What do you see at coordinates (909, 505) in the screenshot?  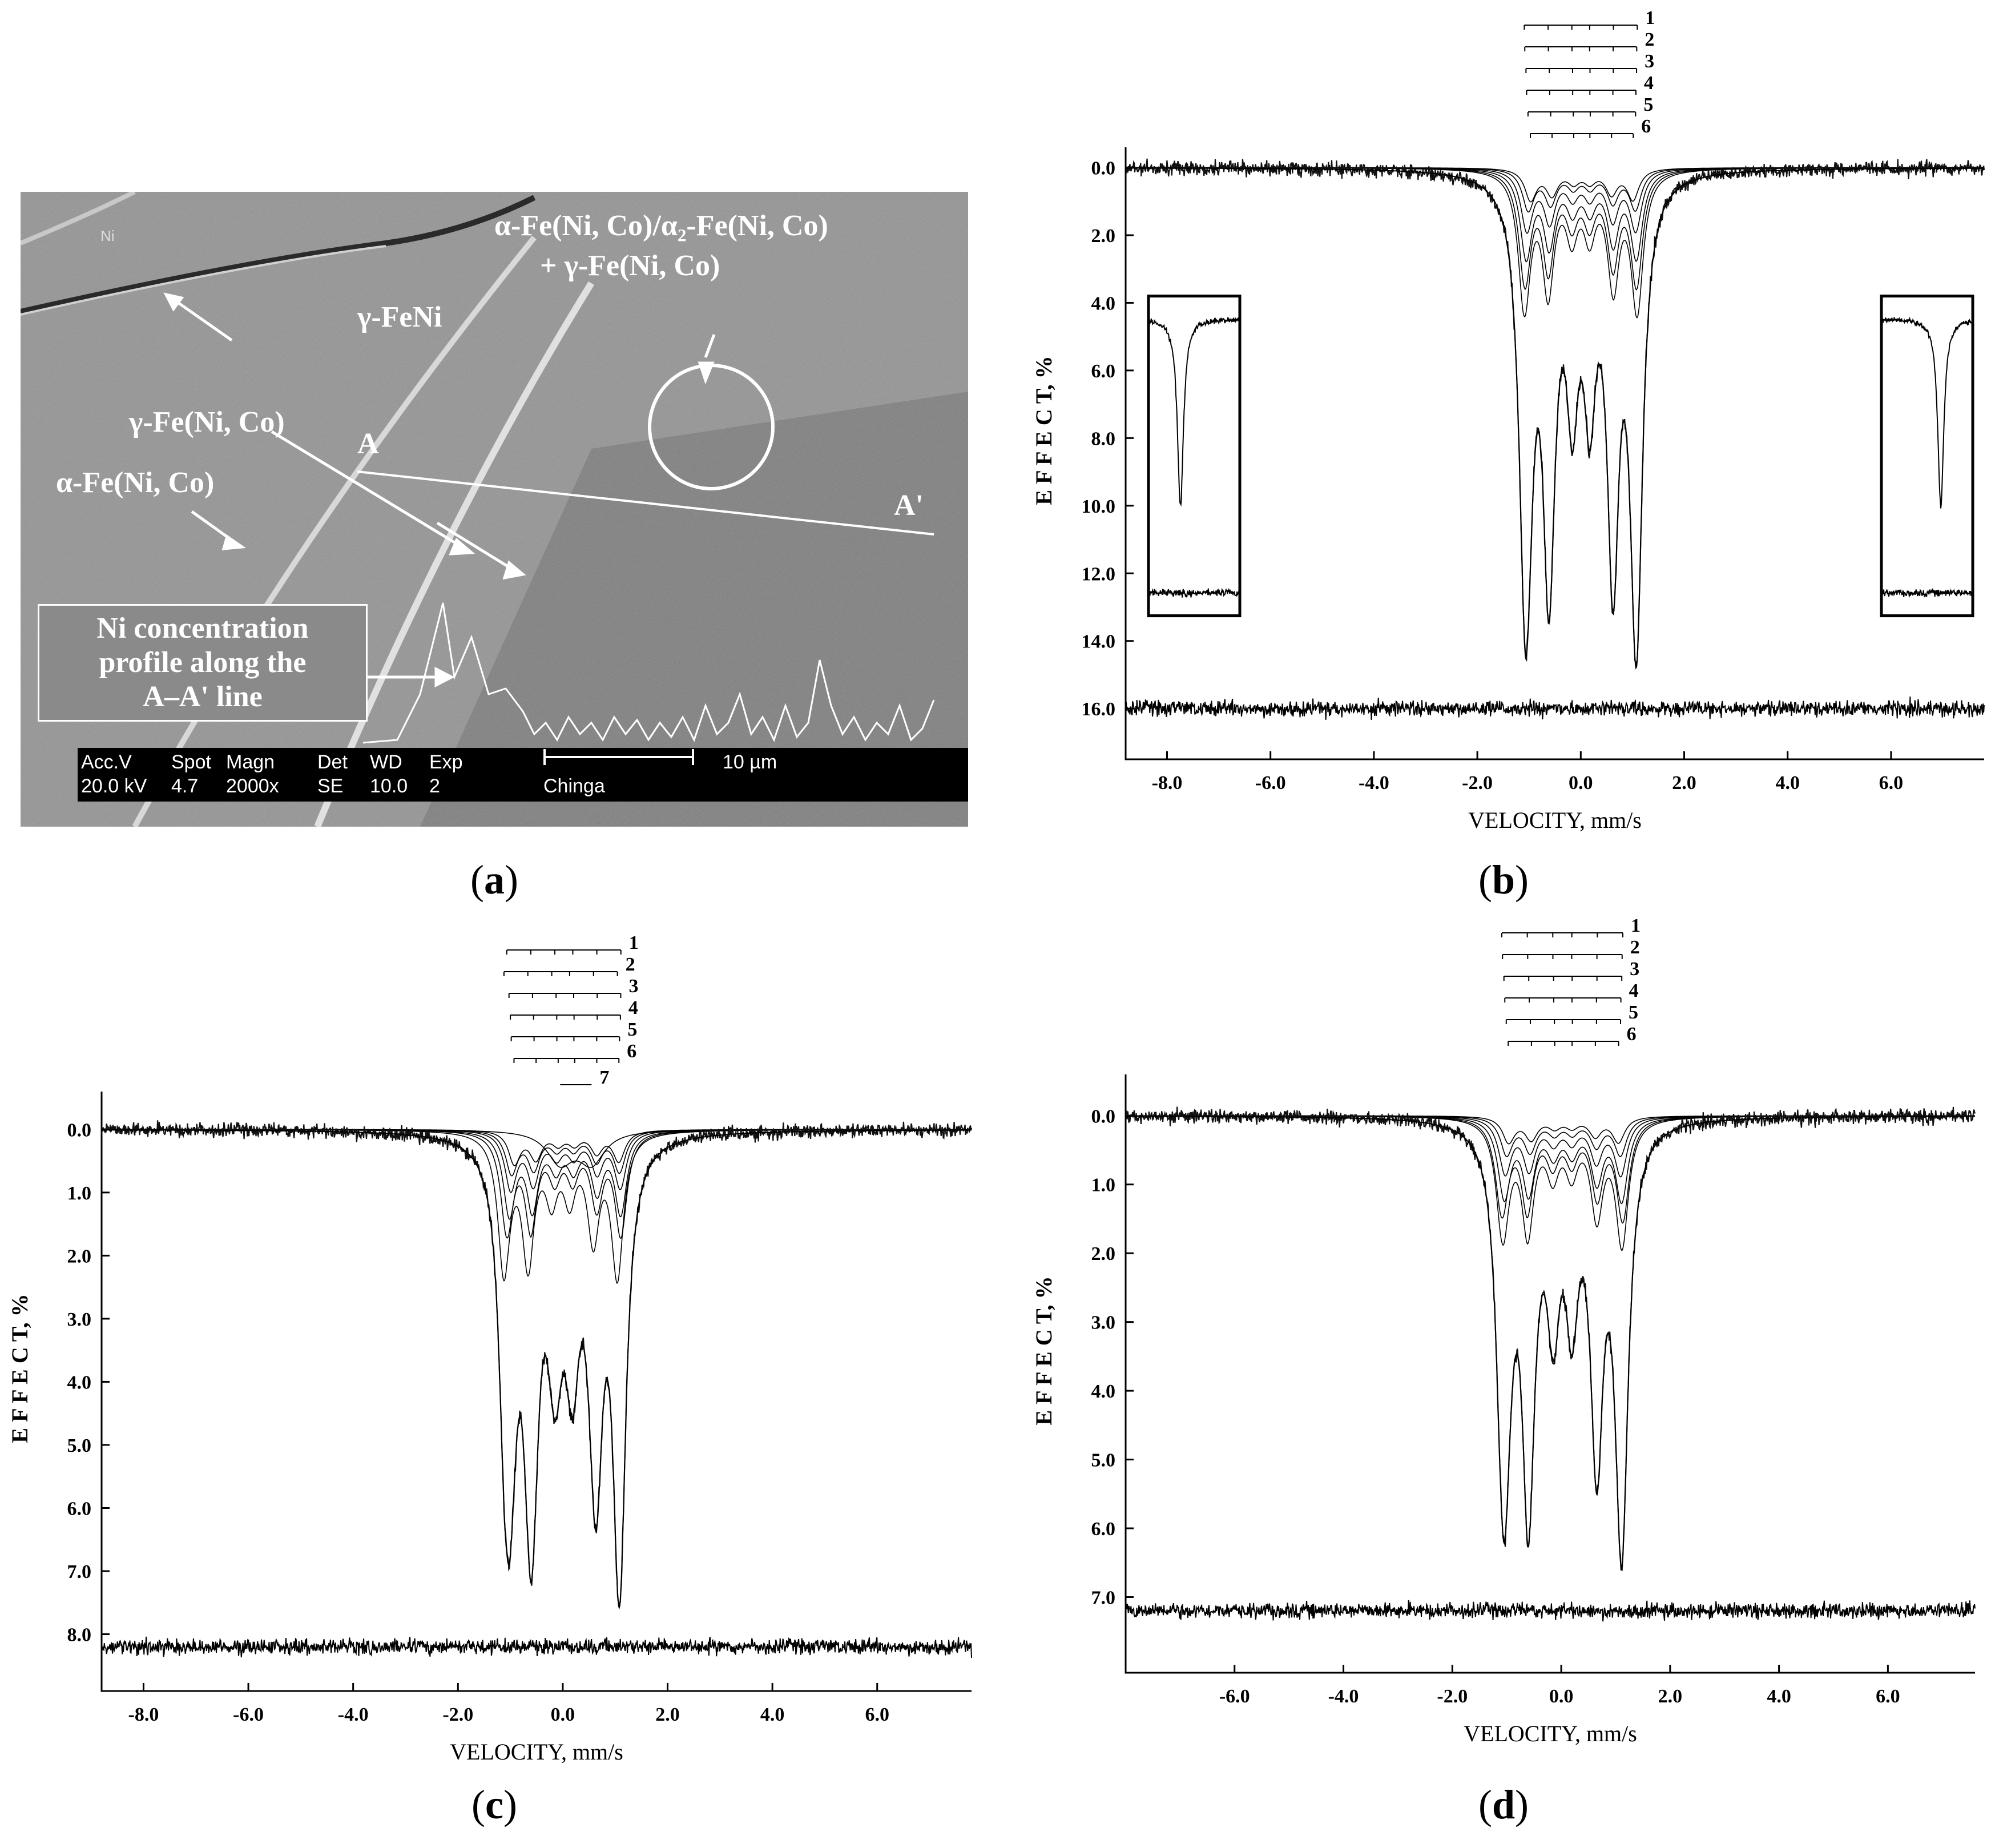 I see `point-a-prime-label: A'` at bounding box center [909, 505].